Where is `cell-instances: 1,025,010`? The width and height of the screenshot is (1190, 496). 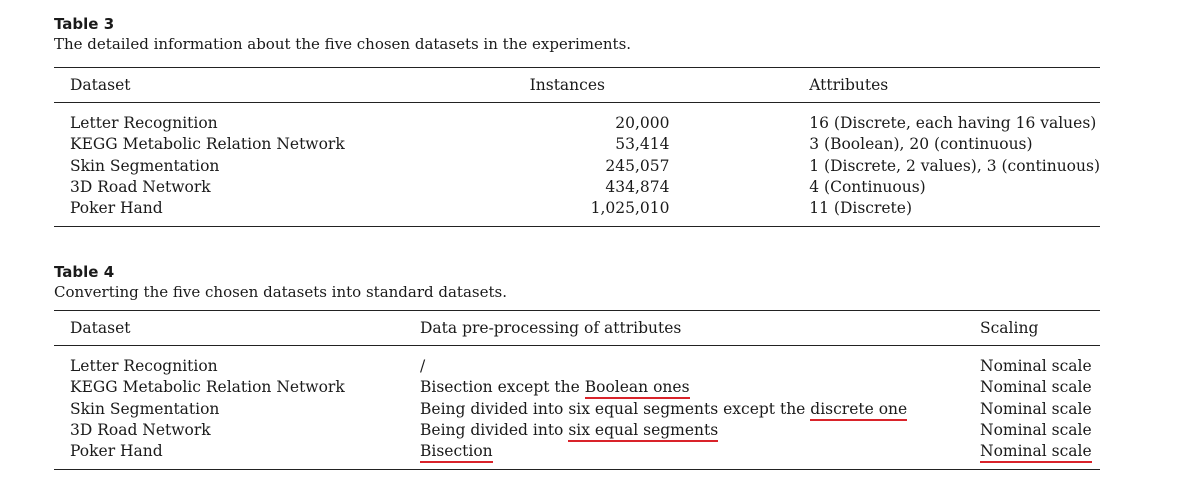
cell-instances: 1,025,010 is located at coordinates (630, 208).